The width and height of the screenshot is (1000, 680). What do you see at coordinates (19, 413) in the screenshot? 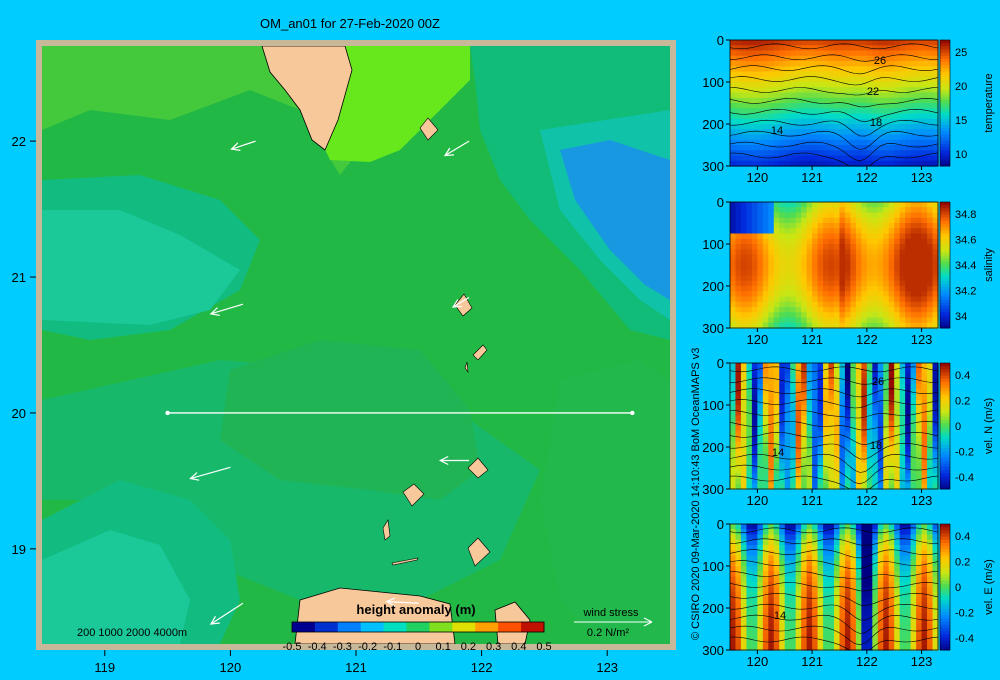
I see `svg-text: 20` at bounding box center [19, 413].